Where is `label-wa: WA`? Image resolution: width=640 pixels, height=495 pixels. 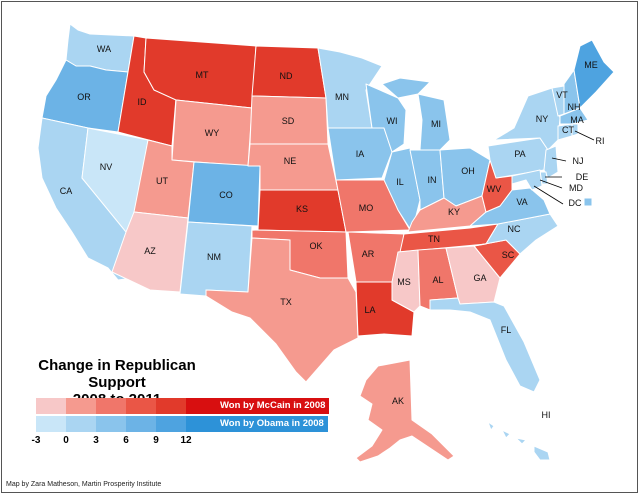 label-wa: WA is located at coordinates (104, 49).